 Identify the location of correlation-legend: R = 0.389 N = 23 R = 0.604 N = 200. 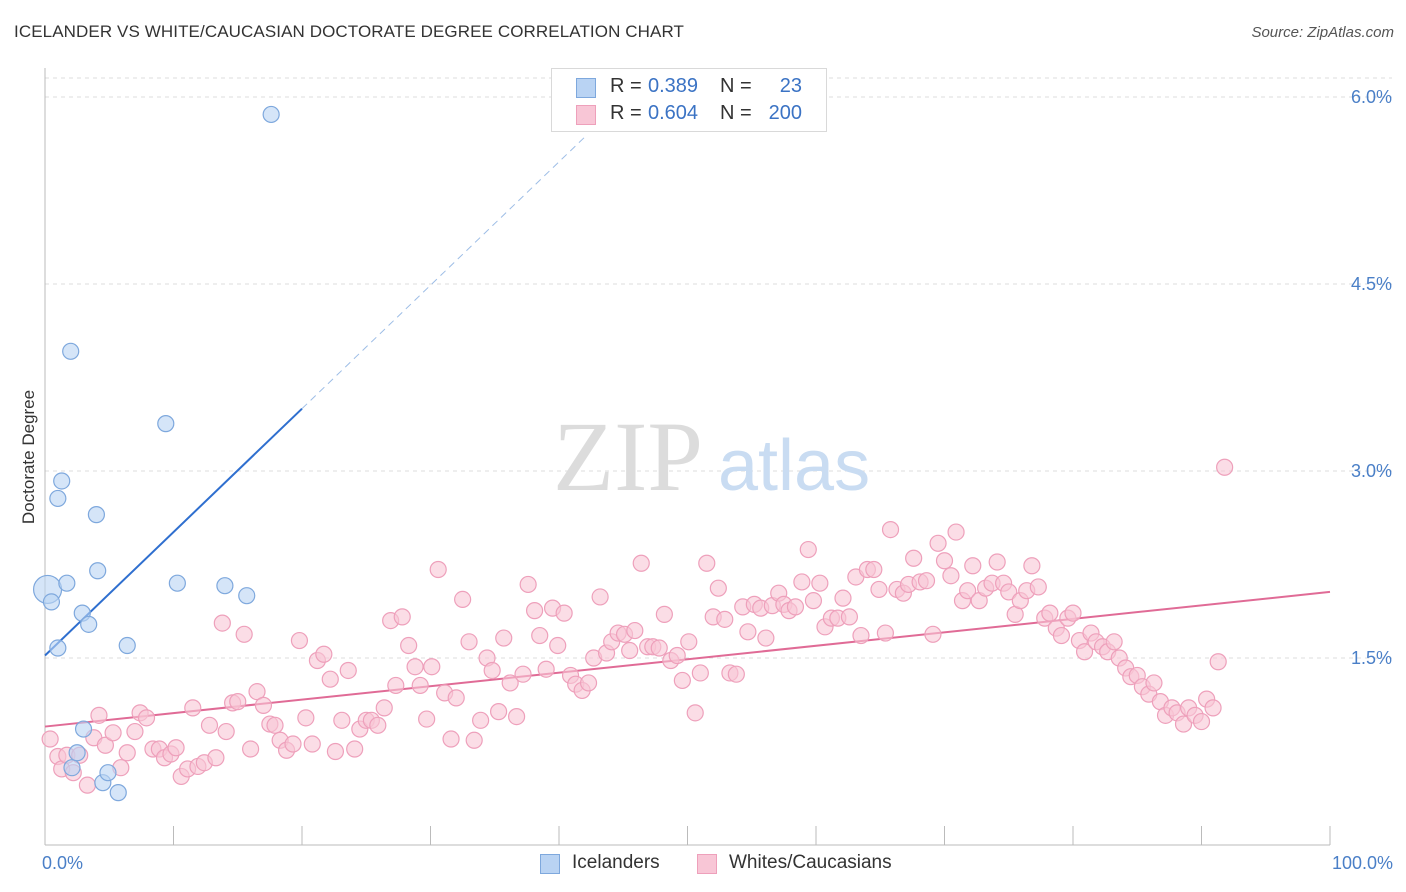
(689, 100).